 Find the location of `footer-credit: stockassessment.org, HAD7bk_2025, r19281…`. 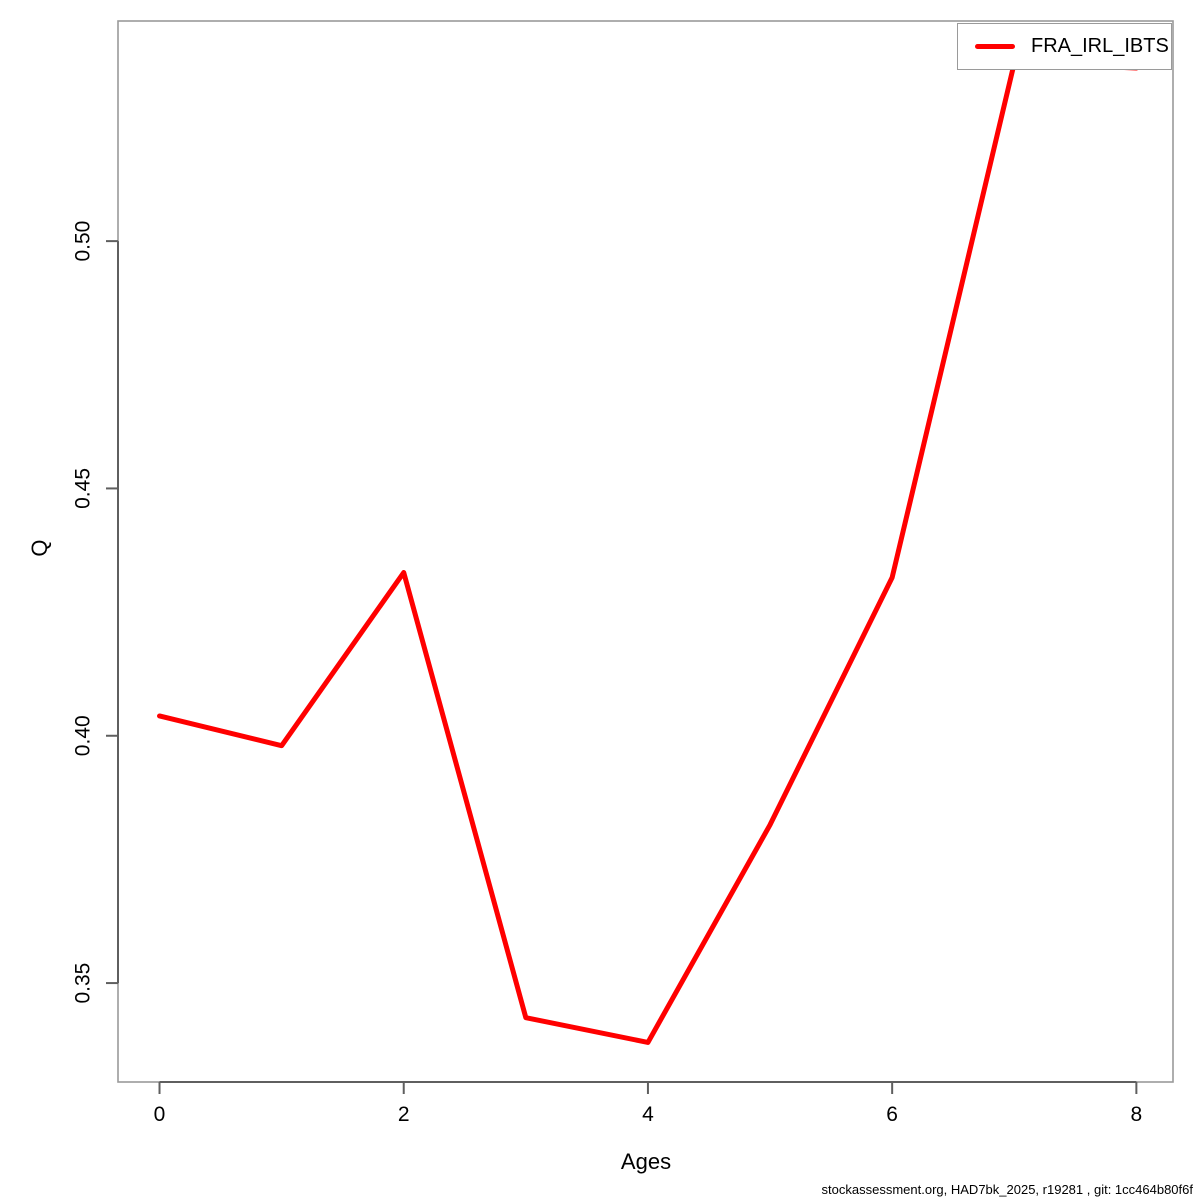

footer-credit: stockassessment.org, HAD7bk_2025, r19281… is located at coordinates (1007, 1189).